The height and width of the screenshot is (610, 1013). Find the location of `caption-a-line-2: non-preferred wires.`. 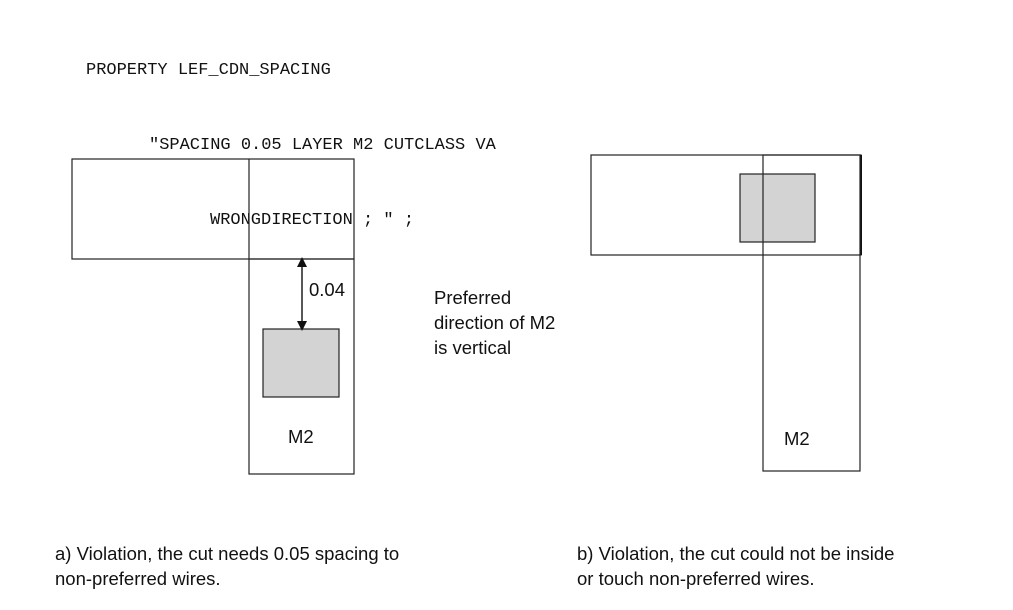

caption-a-line-2: non-preferred wires. is located at coordinates (138, 578).